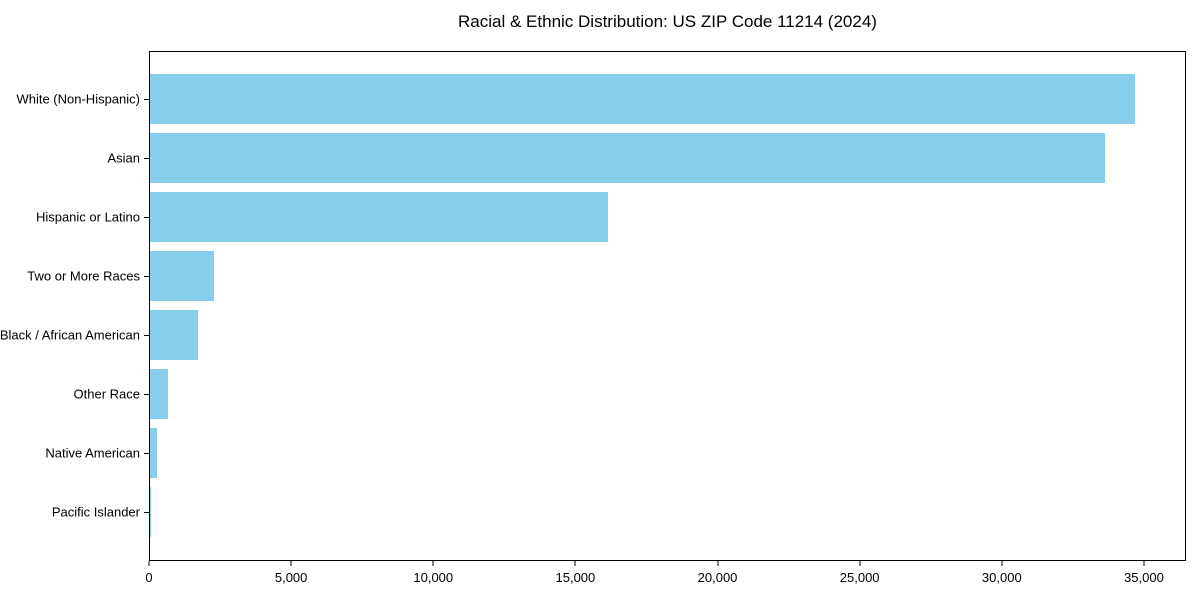 The width and height of the screenshot is (1200, 600). I want to click on bar-row: Pacific Islander, so click(618, 512).